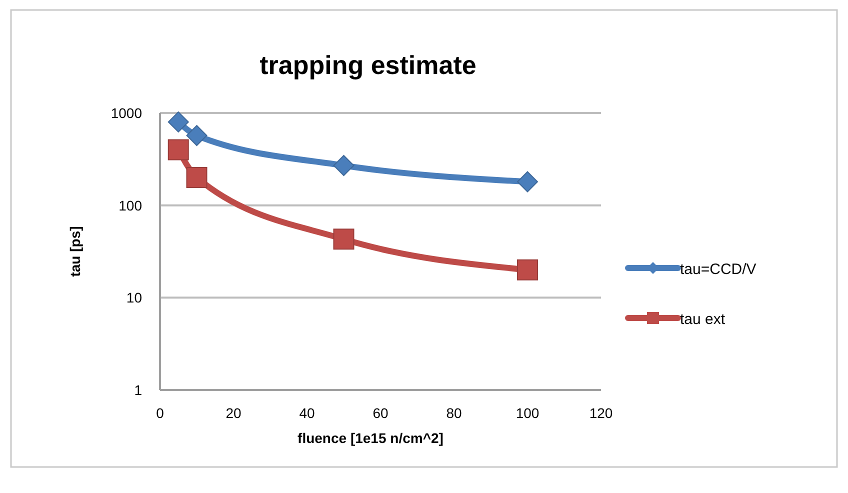 The height and width of the screenshot is (493, 848). What do you see at coordinates (380, 413) in the screenshot?
I see `x-tick-label: 60` at bounding box center [380, 413].